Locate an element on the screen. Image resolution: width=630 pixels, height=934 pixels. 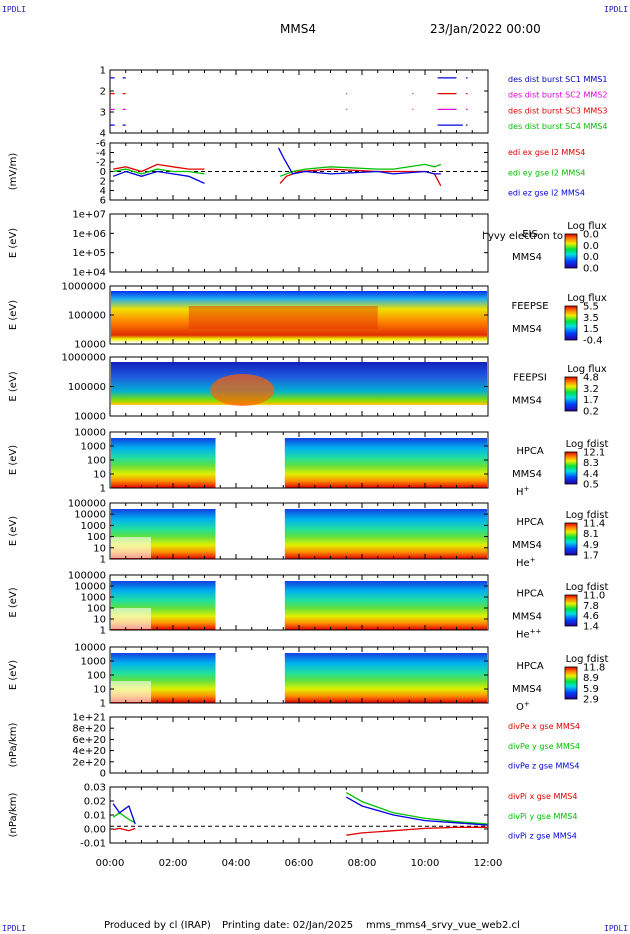
divpe-frame is located at coordinates (299, 745).